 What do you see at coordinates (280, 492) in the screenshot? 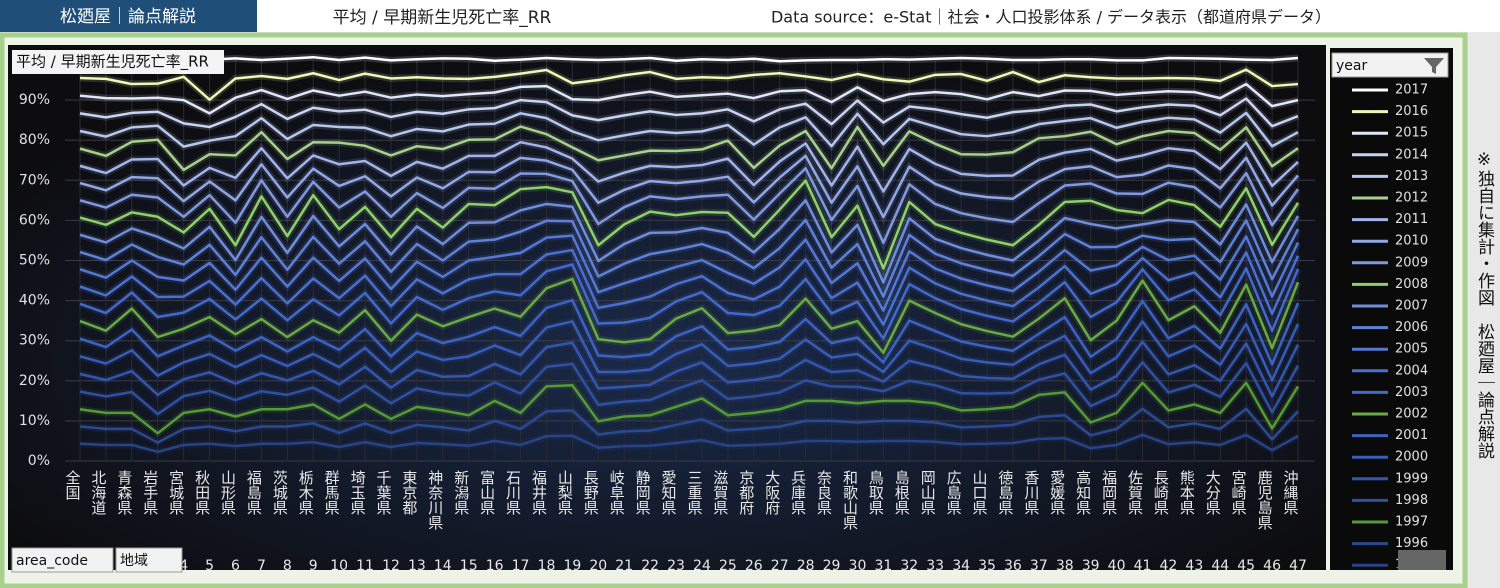
I see `x-tick-label: 茨城県` at bounding box center [280, 492].